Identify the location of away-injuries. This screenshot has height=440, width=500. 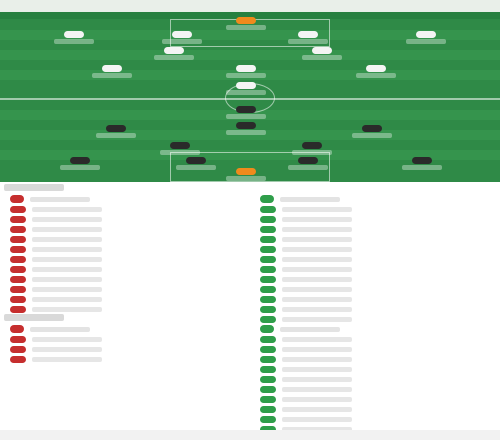
(380, 379).